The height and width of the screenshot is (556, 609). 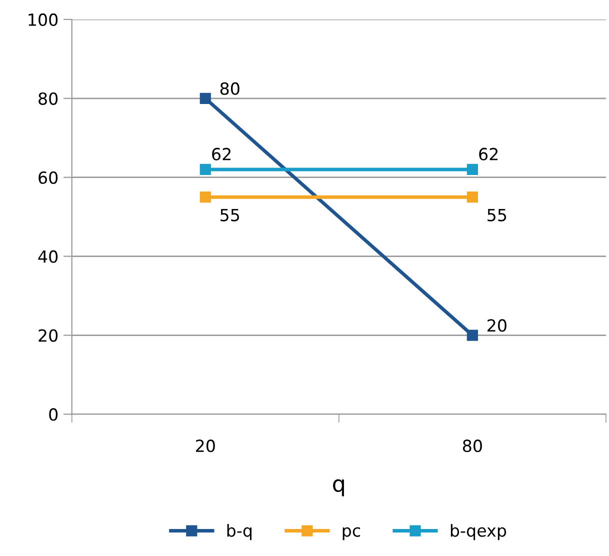 I want to click on y-tick-label: 20, so click(x=48, y=335).